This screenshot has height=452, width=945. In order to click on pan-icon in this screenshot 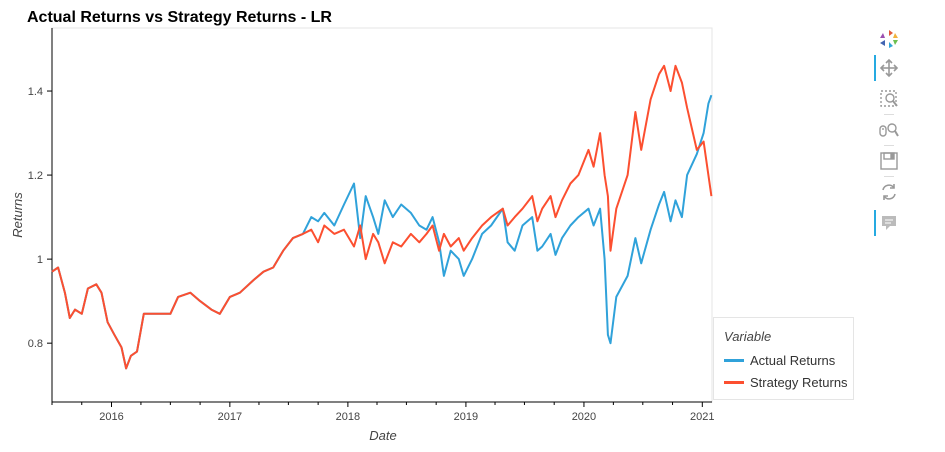, I will do `click(889, 68)`.